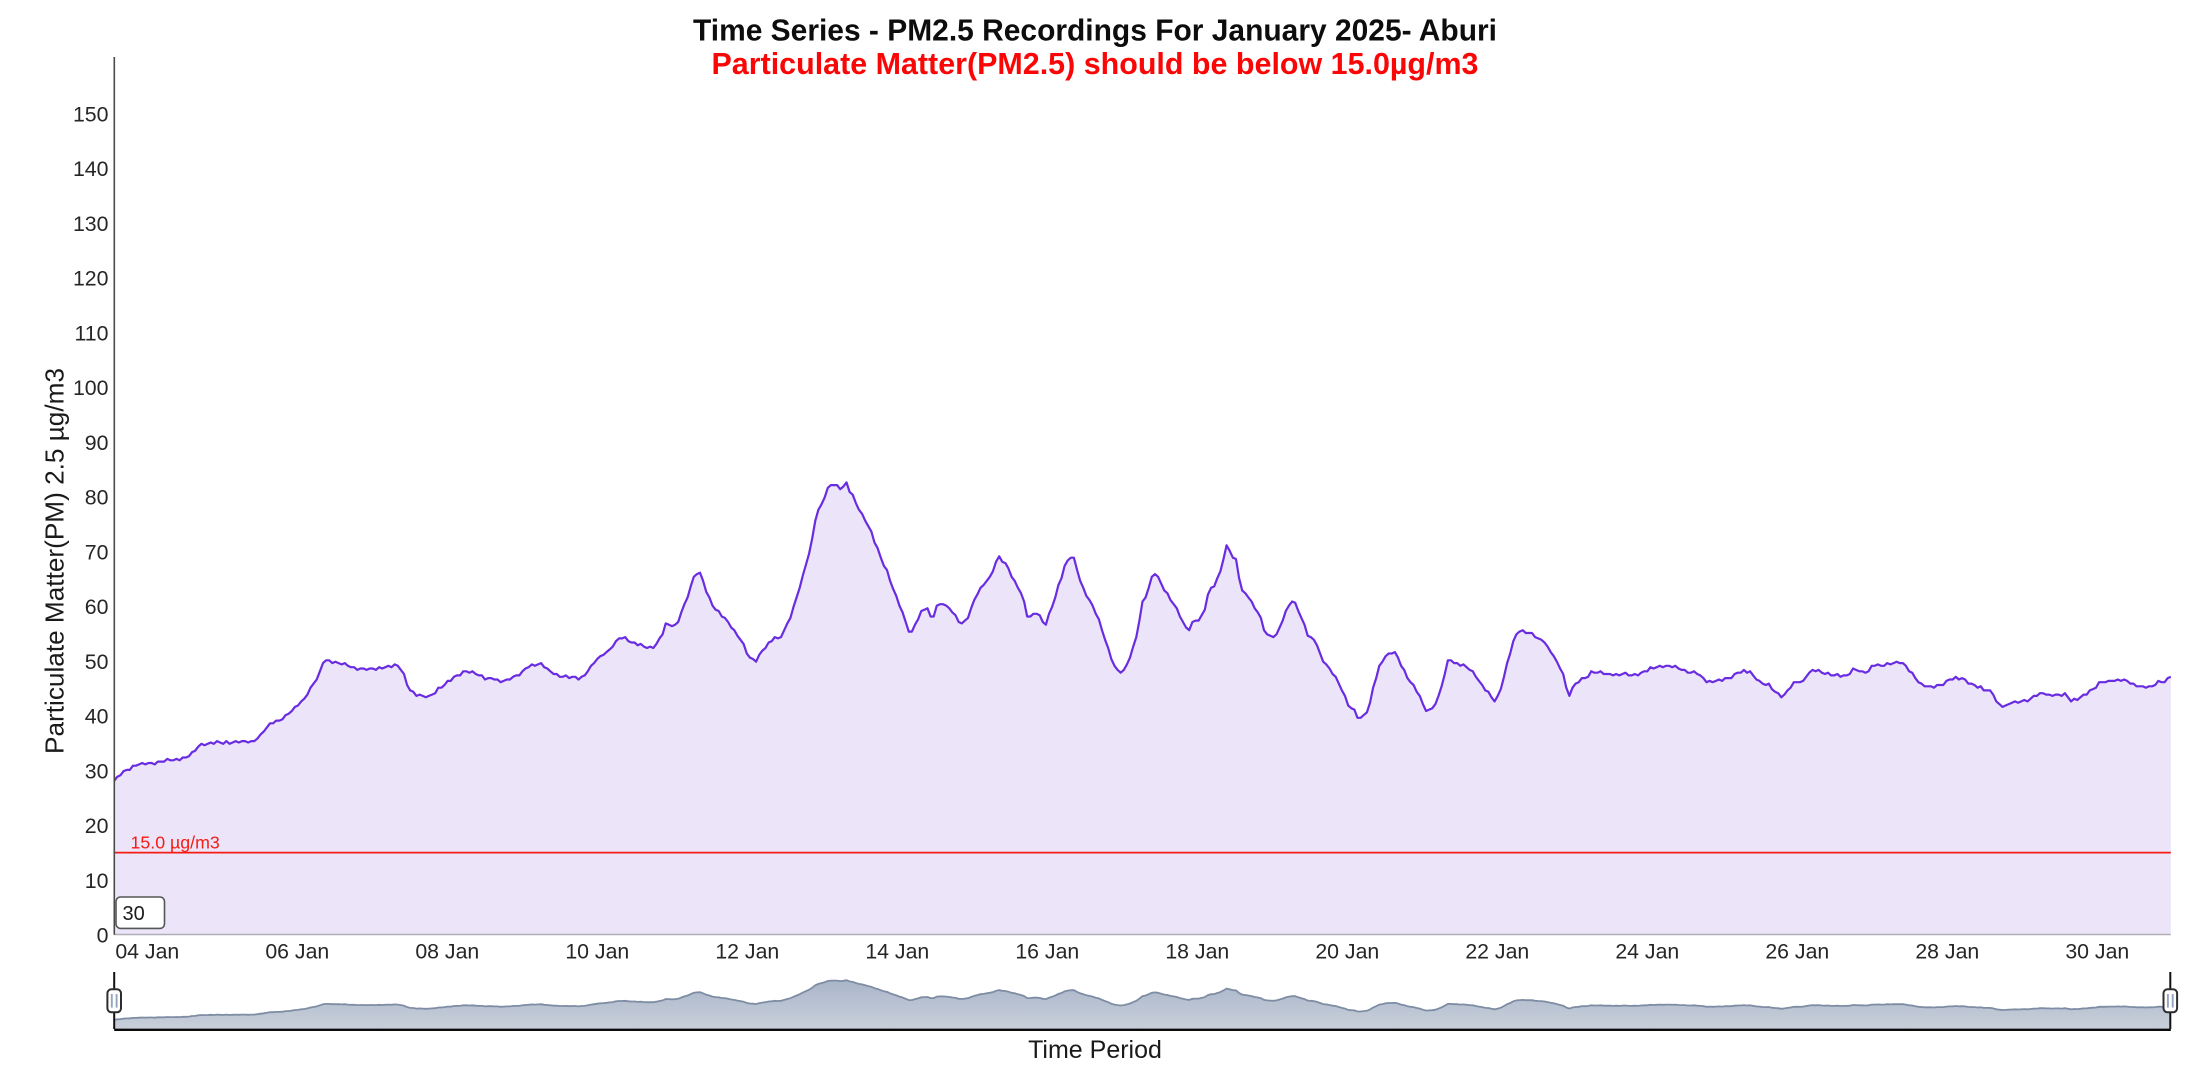  I want to click on svg-text: 12 Jan, so click(747, 952).